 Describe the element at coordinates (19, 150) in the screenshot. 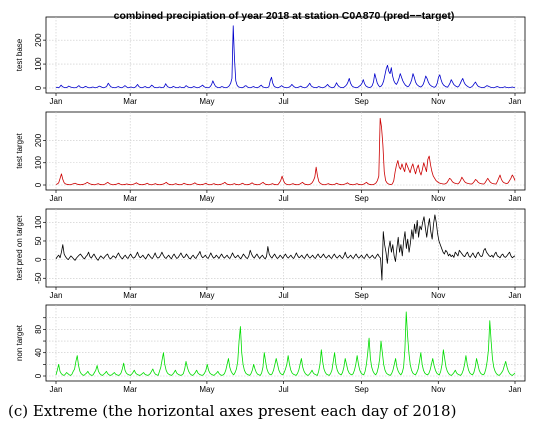

I see `y-axis-label: test target` at that location.